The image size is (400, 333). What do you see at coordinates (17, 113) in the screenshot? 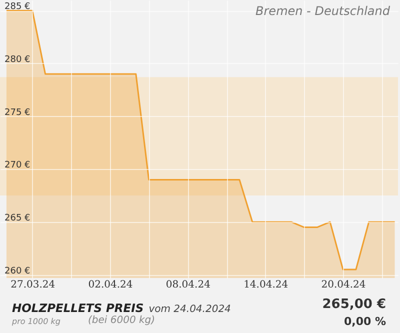
I see `y-tick-label: 275 €` at bounding box center [17, 113].